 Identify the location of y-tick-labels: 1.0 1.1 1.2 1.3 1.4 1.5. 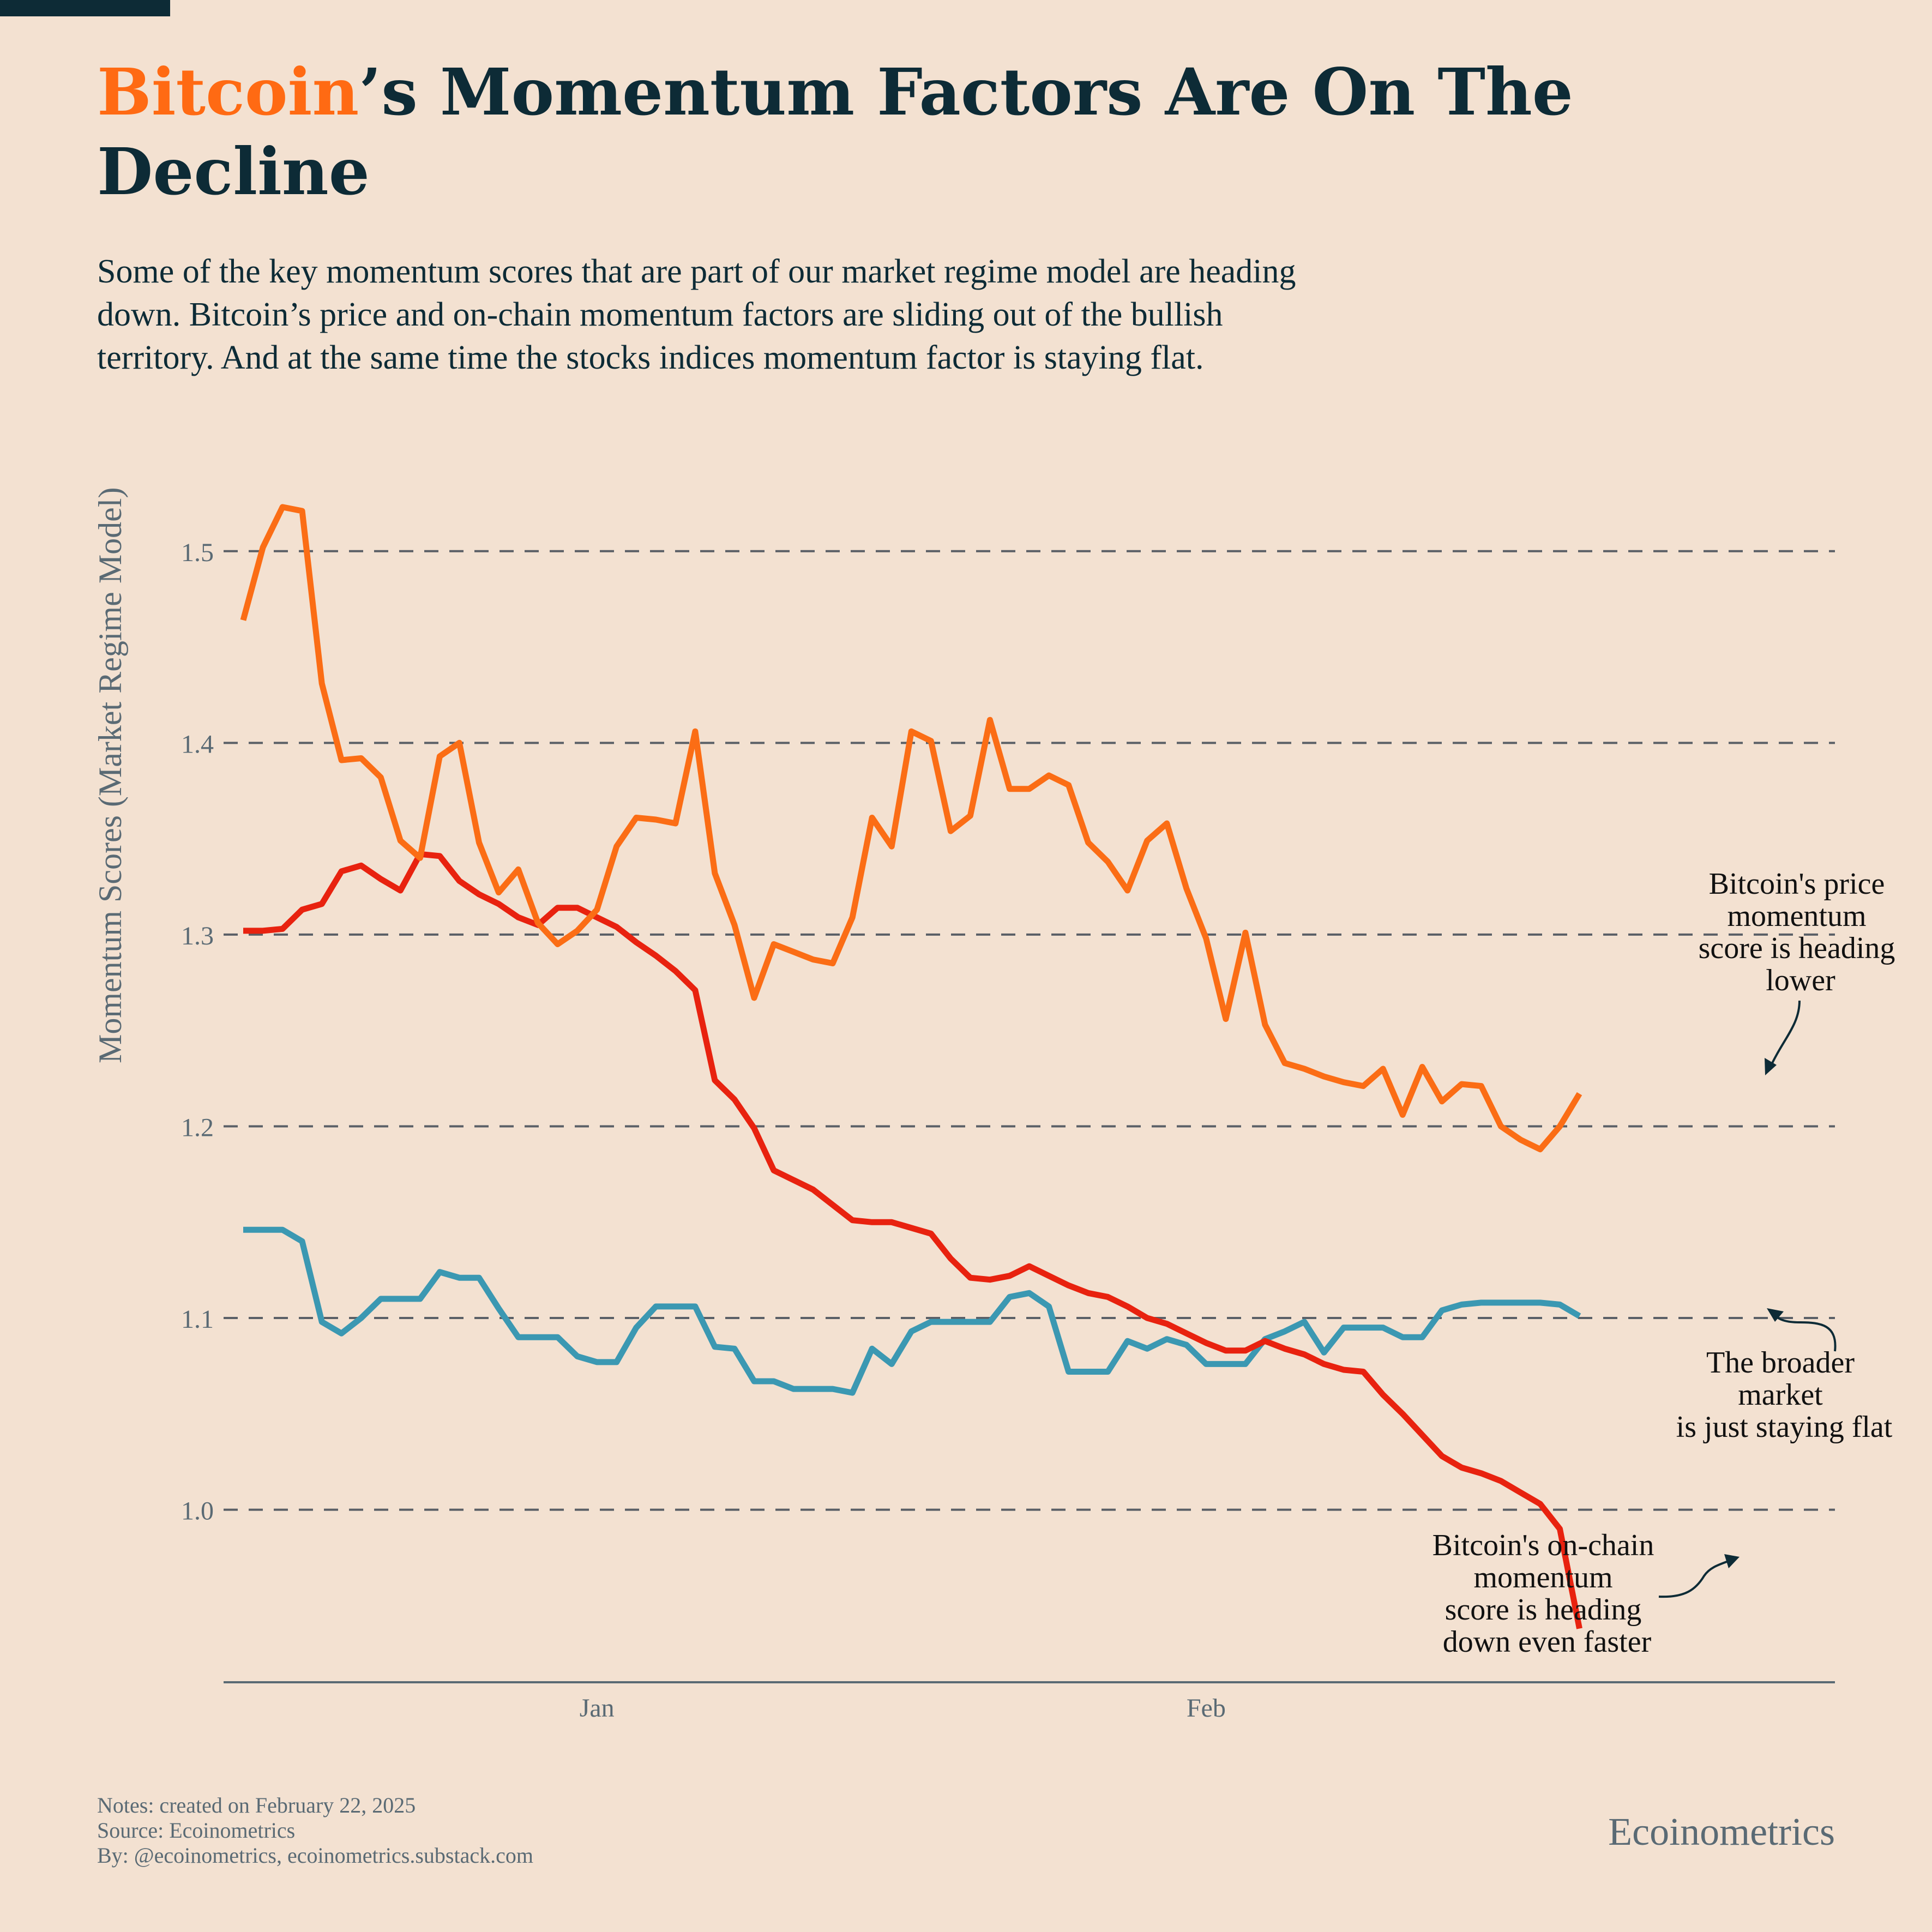
(197, 1032).